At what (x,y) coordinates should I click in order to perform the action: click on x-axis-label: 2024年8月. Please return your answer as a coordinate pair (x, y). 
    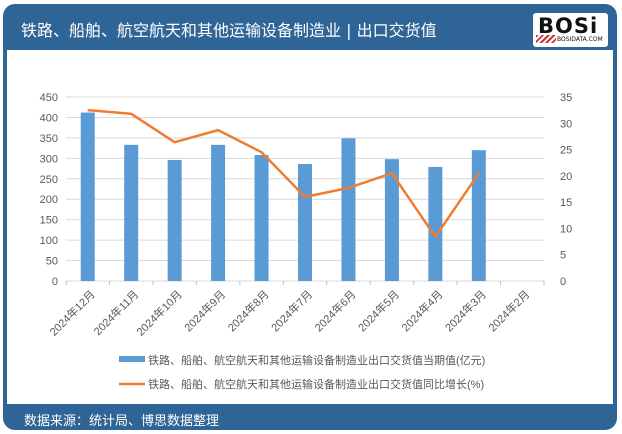
    Looking at the image, I should click on (248, 310).